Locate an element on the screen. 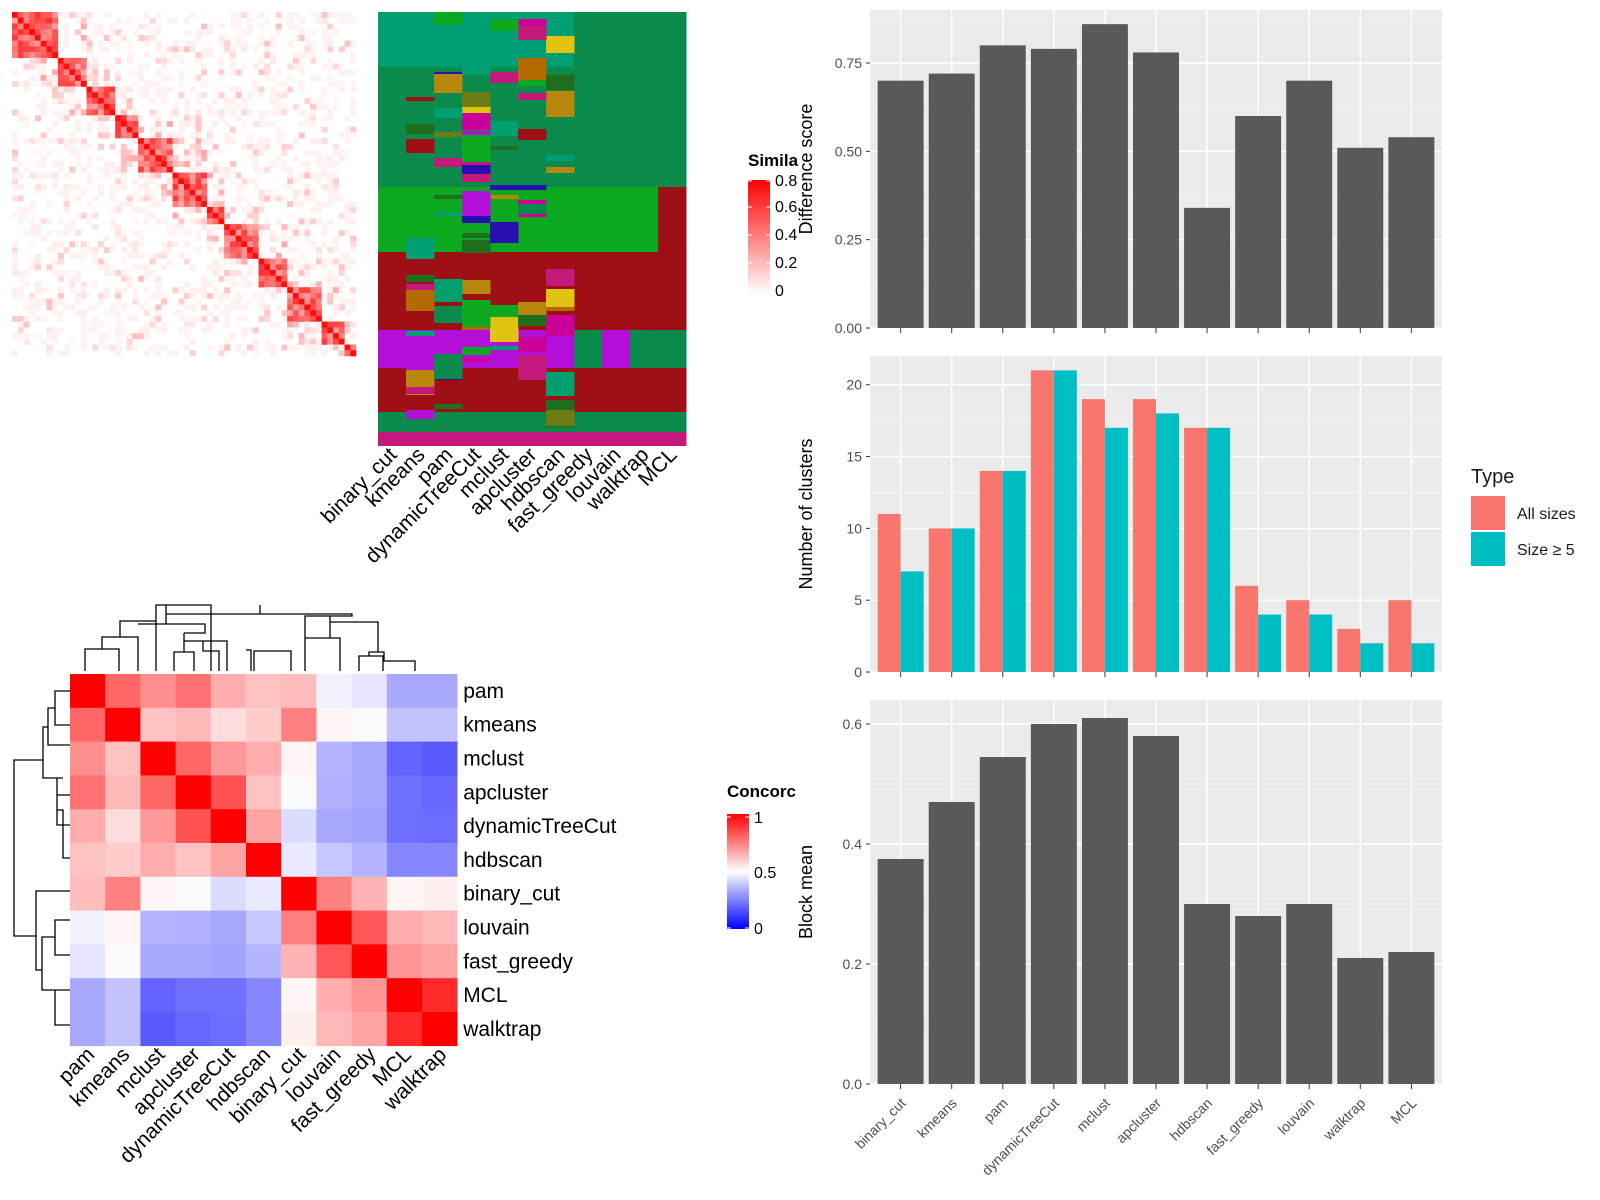 This screenshot has height=1200, width=1600. y-tick-label: 0.25 is located at coordinates (848, 240).